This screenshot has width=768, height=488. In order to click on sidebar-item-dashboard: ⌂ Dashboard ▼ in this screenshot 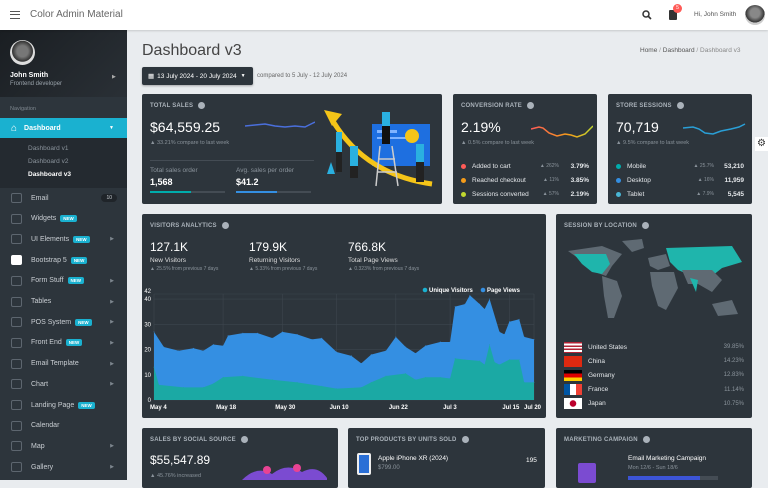, I will do `click(63, 128)`.